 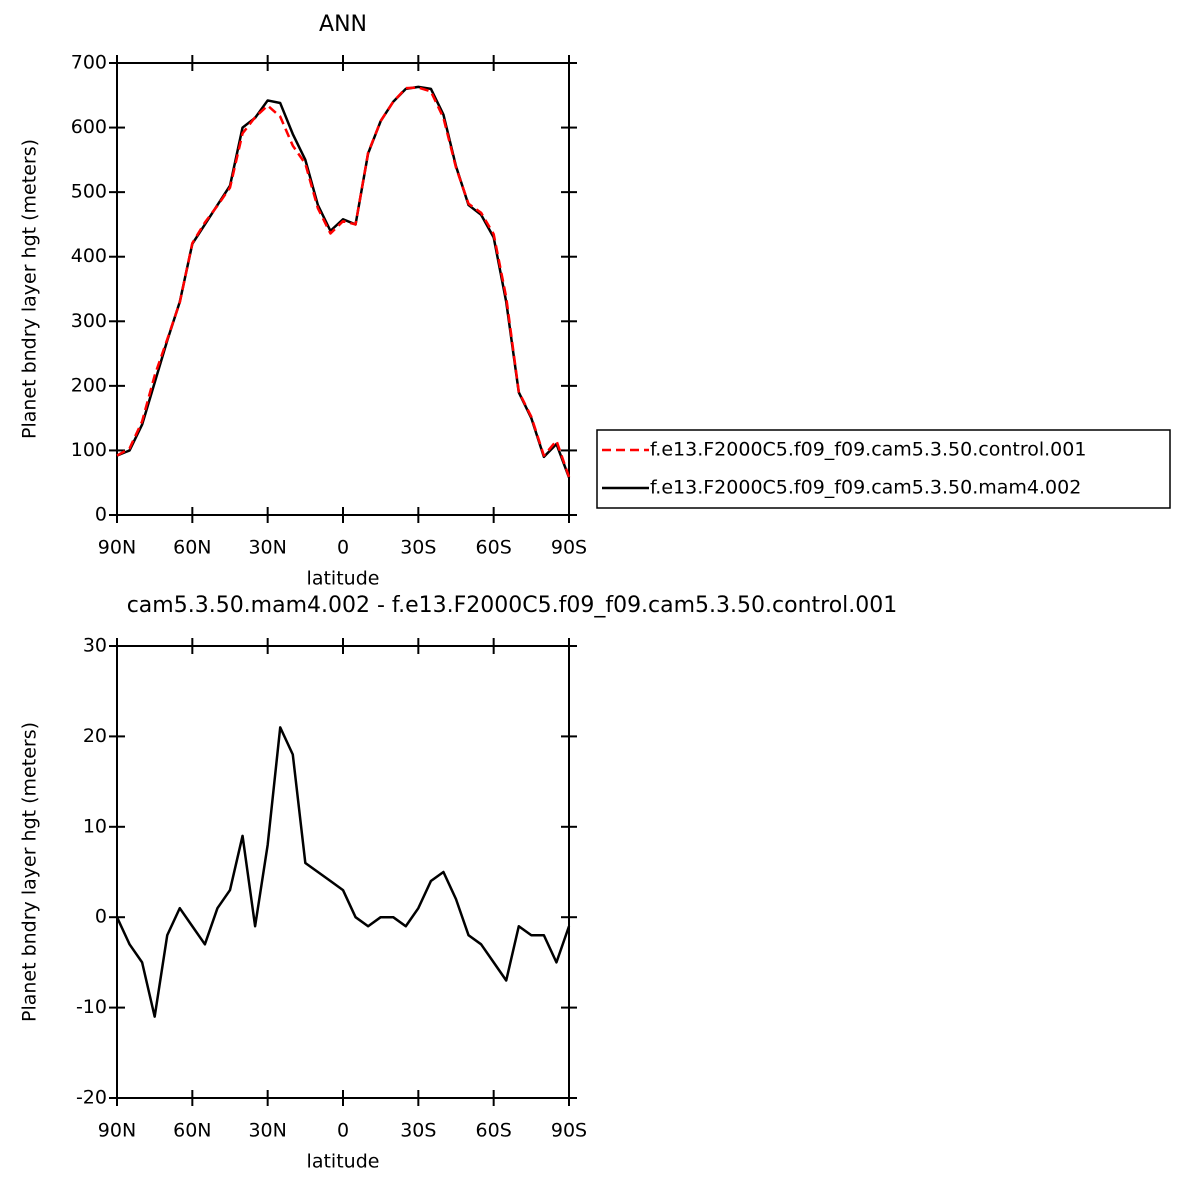 What do you see at coordinates (95, 826) in the screenshot?
I see `y-tick-label: 10` at bounding box center [95, 826].